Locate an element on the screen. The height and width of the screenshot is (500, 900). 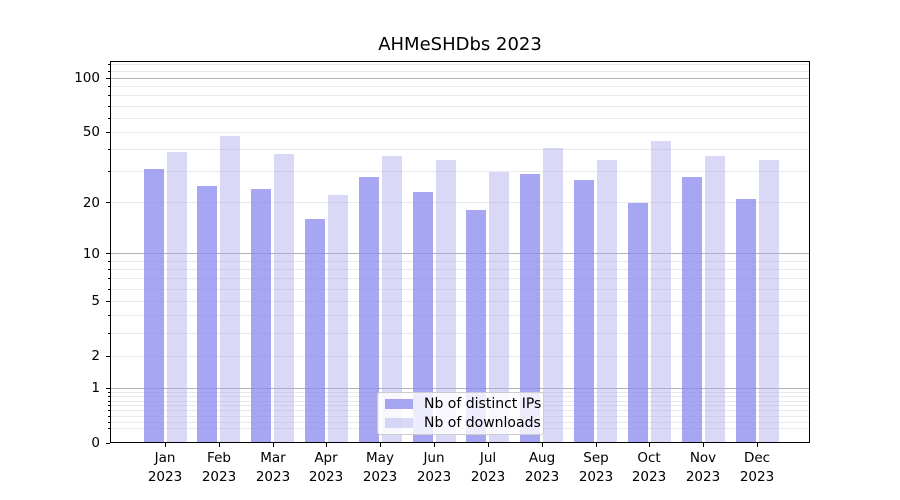
x-tick-label-month: May is located at coordinates (380, 458).